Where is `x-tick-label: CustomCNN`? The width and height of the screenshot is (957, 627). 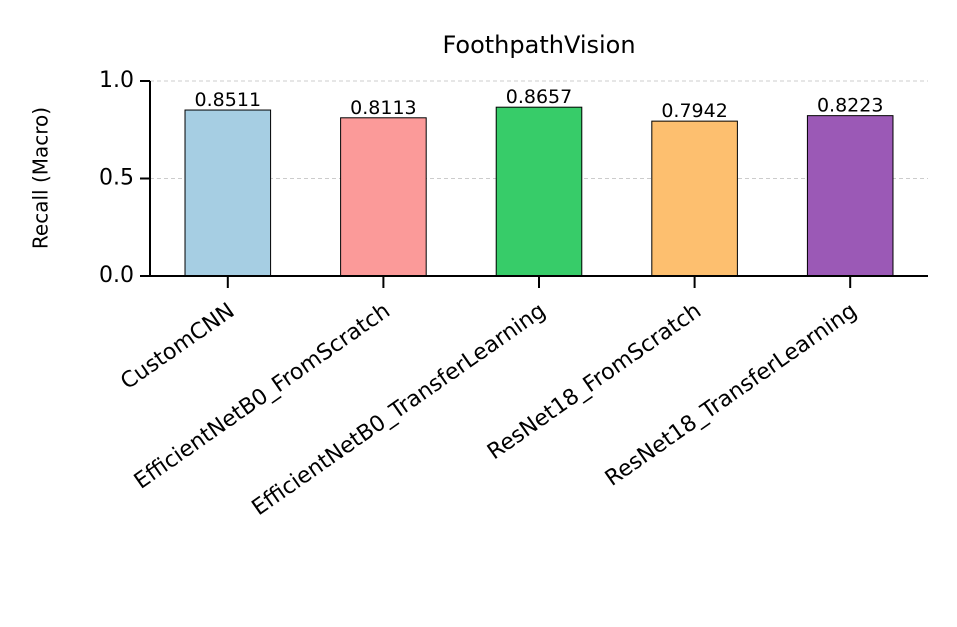
x-tick-label: CustomCNN is located at coordinates (177, 346).